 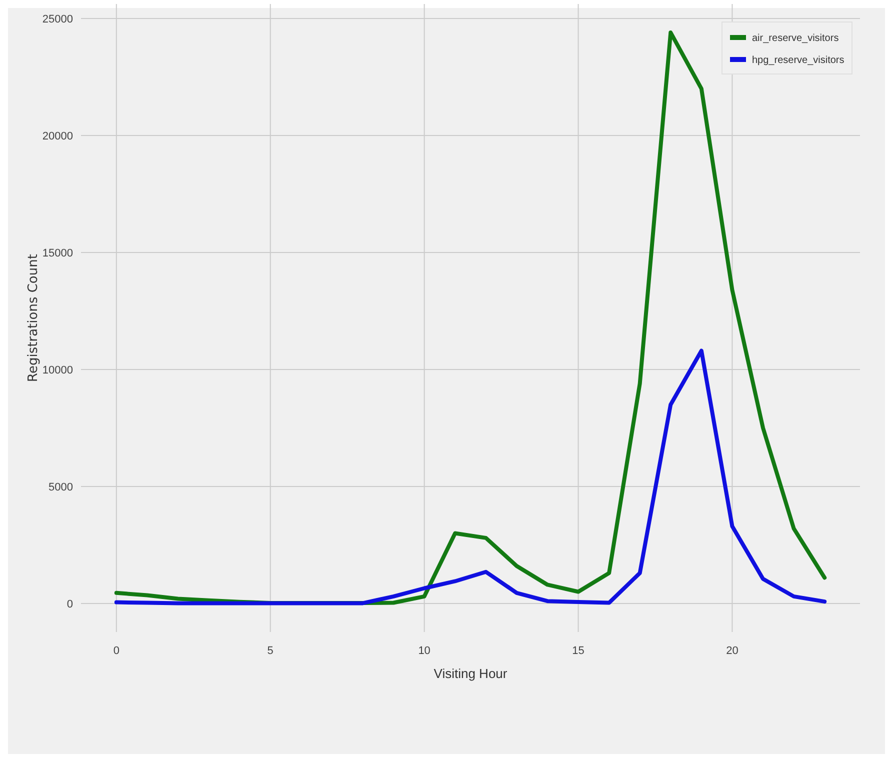 I want to click on legend-label: hpg_reserve_visitors, so click(x=798, y=60).